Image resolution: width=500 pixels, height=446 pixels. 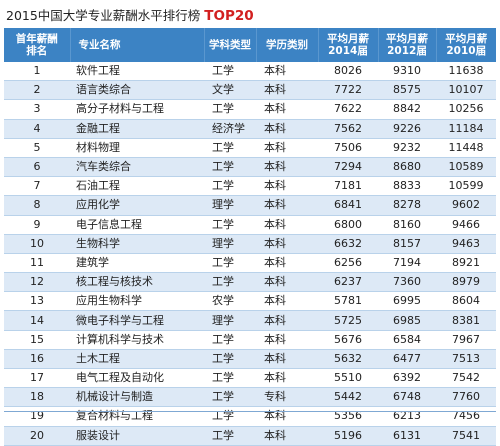 I want to click on cell-major: 应用生物科学, so click(x=137, y=301).